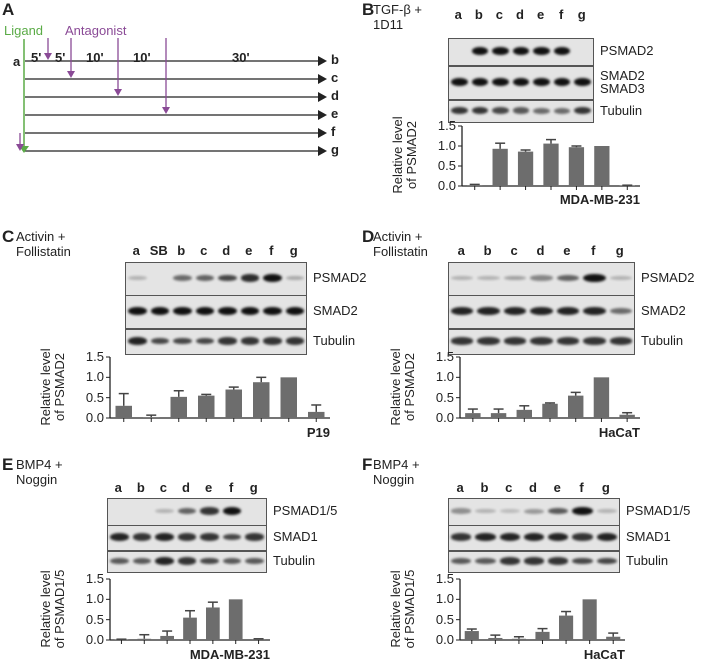  I want to click on condition-label: Activin + Follistatin, so click(400, 244).